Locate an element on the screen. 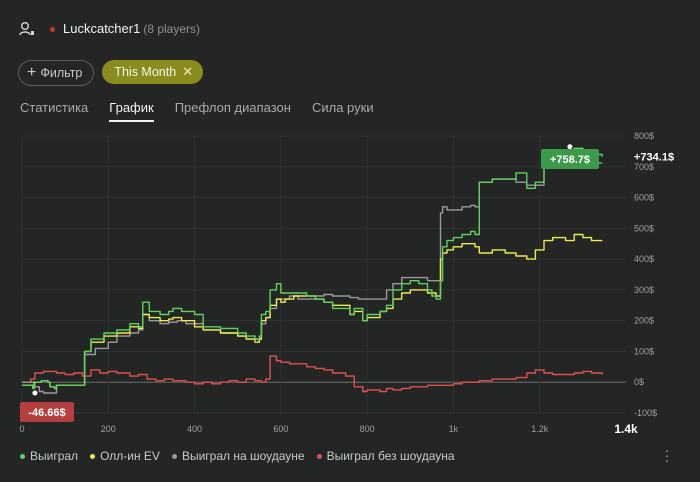 The image size is (700, 482). user-icon is located at coordinates (26, 29).